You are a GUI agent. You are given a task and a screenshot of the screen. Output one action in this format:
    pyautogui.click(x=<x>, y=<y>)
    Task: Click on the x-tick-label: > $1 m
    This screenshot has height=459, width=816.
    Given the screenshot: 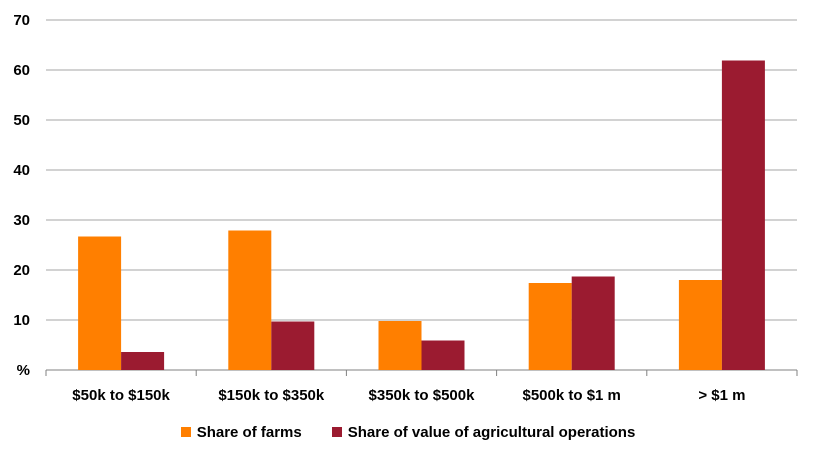 What is the action you would take?
    pyautogui.click(x=721, y=395)
    